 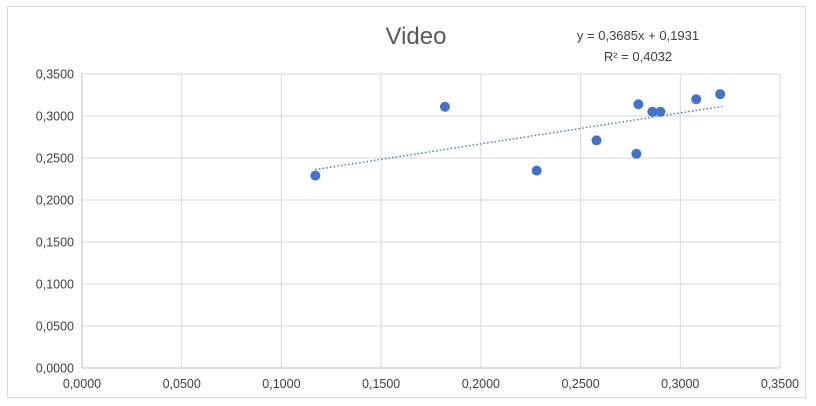 I want to click on x-tick-label: 0,1500, so click(x=381, y=384).